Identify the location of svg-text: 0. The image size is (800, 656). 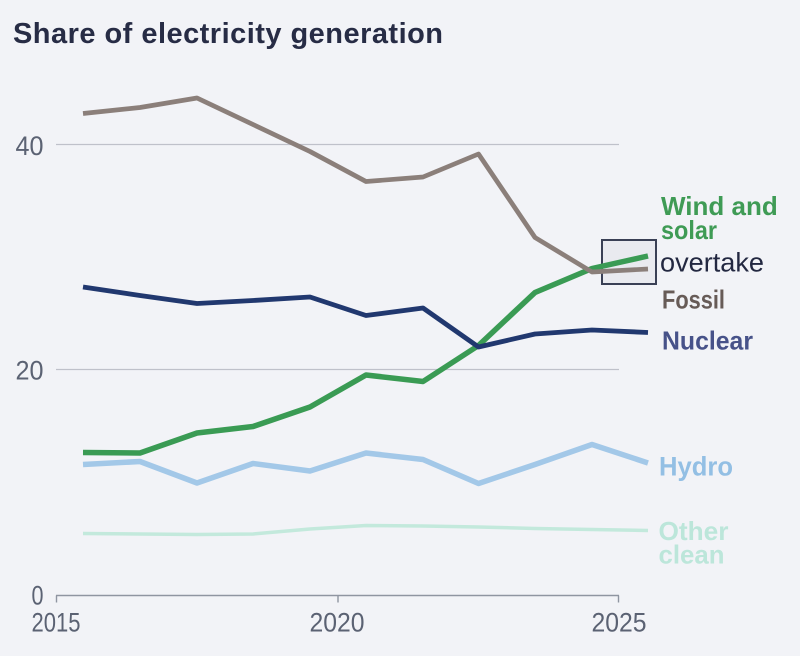
(38, 596).